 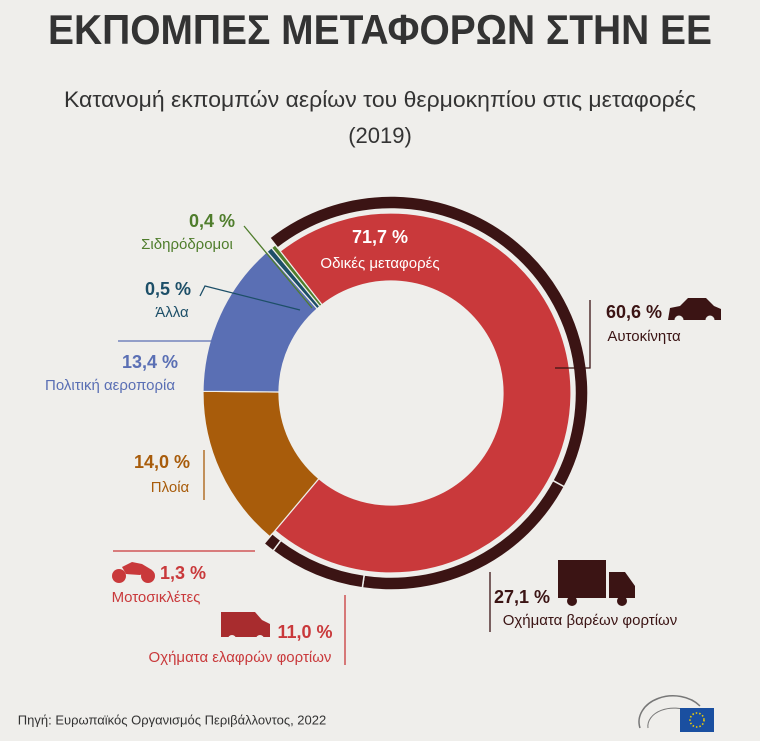 What do you see at coordinates (596, 583) in the screenshot?
I see `truck-icon` at bounding box center [596, 583].